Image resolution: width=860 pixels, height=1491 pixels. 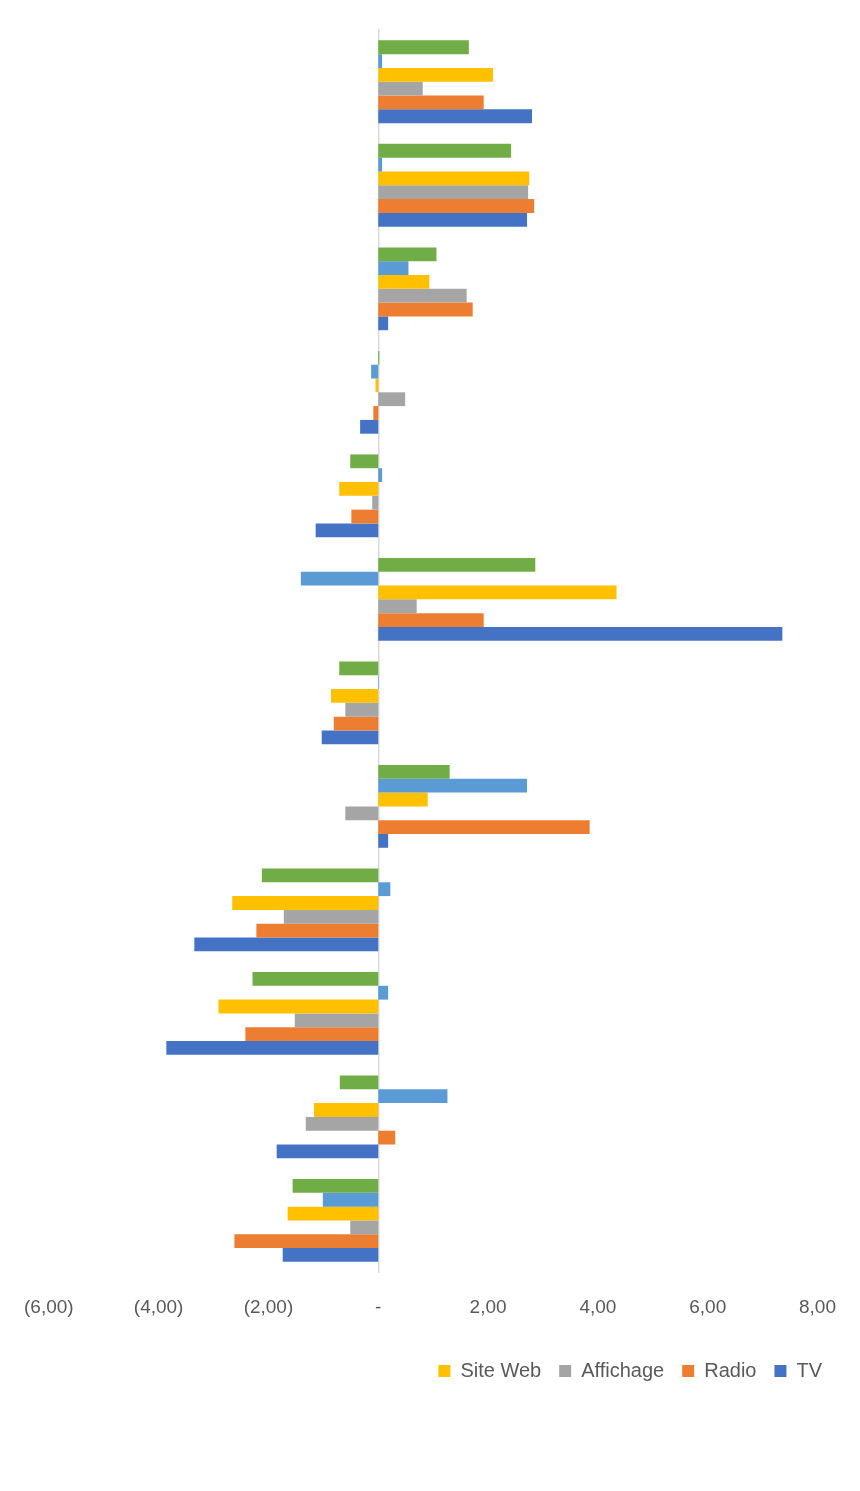 I want to click on x-tick-label: (4,00), so click(x=158, y=1306).